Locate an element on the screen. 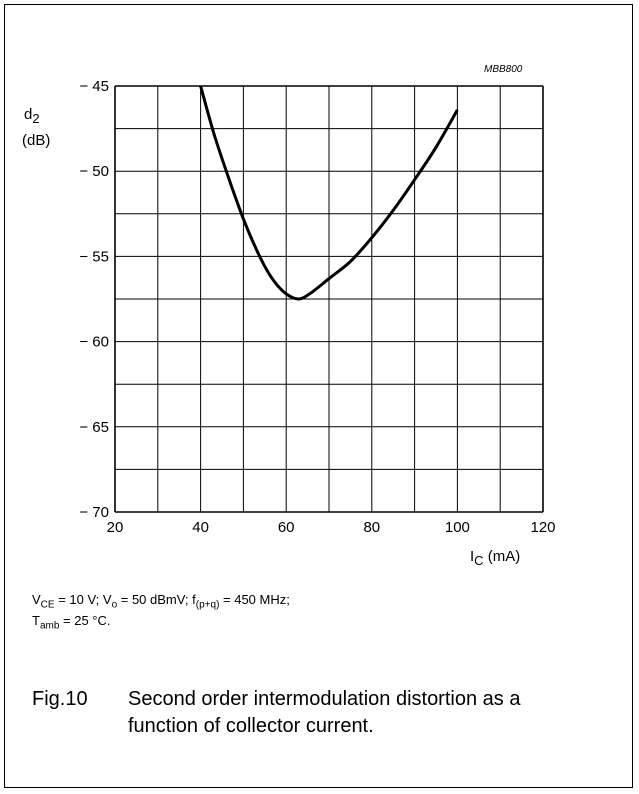  tamb-value: = 25 °C. is located at coordinates (85, 620).